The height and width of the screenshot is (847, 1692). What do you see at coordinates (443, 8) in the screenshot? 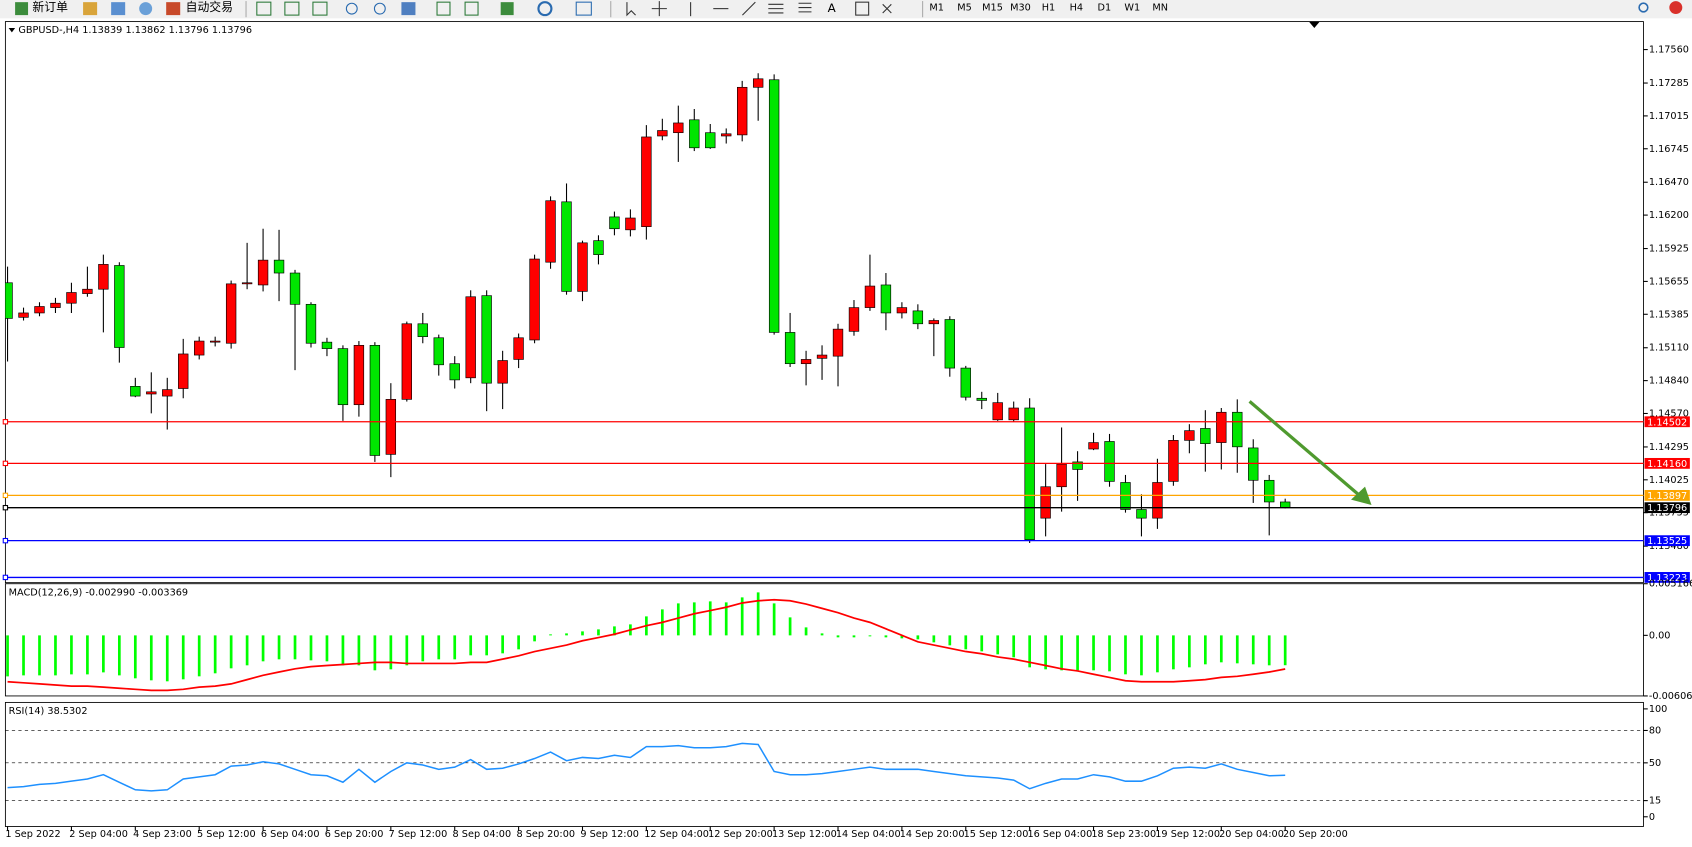
I see `scroll-icon` at bounding box center [443, 8].